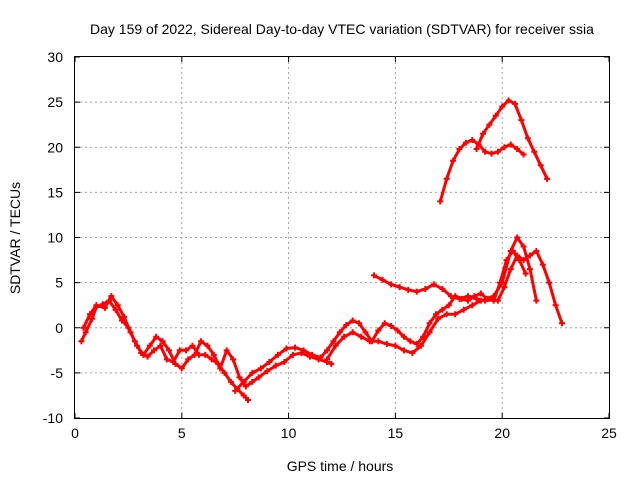  Describe the element at coordinates (59, 283) in the screenshot. I see `y-tick-label: 5` at that location.